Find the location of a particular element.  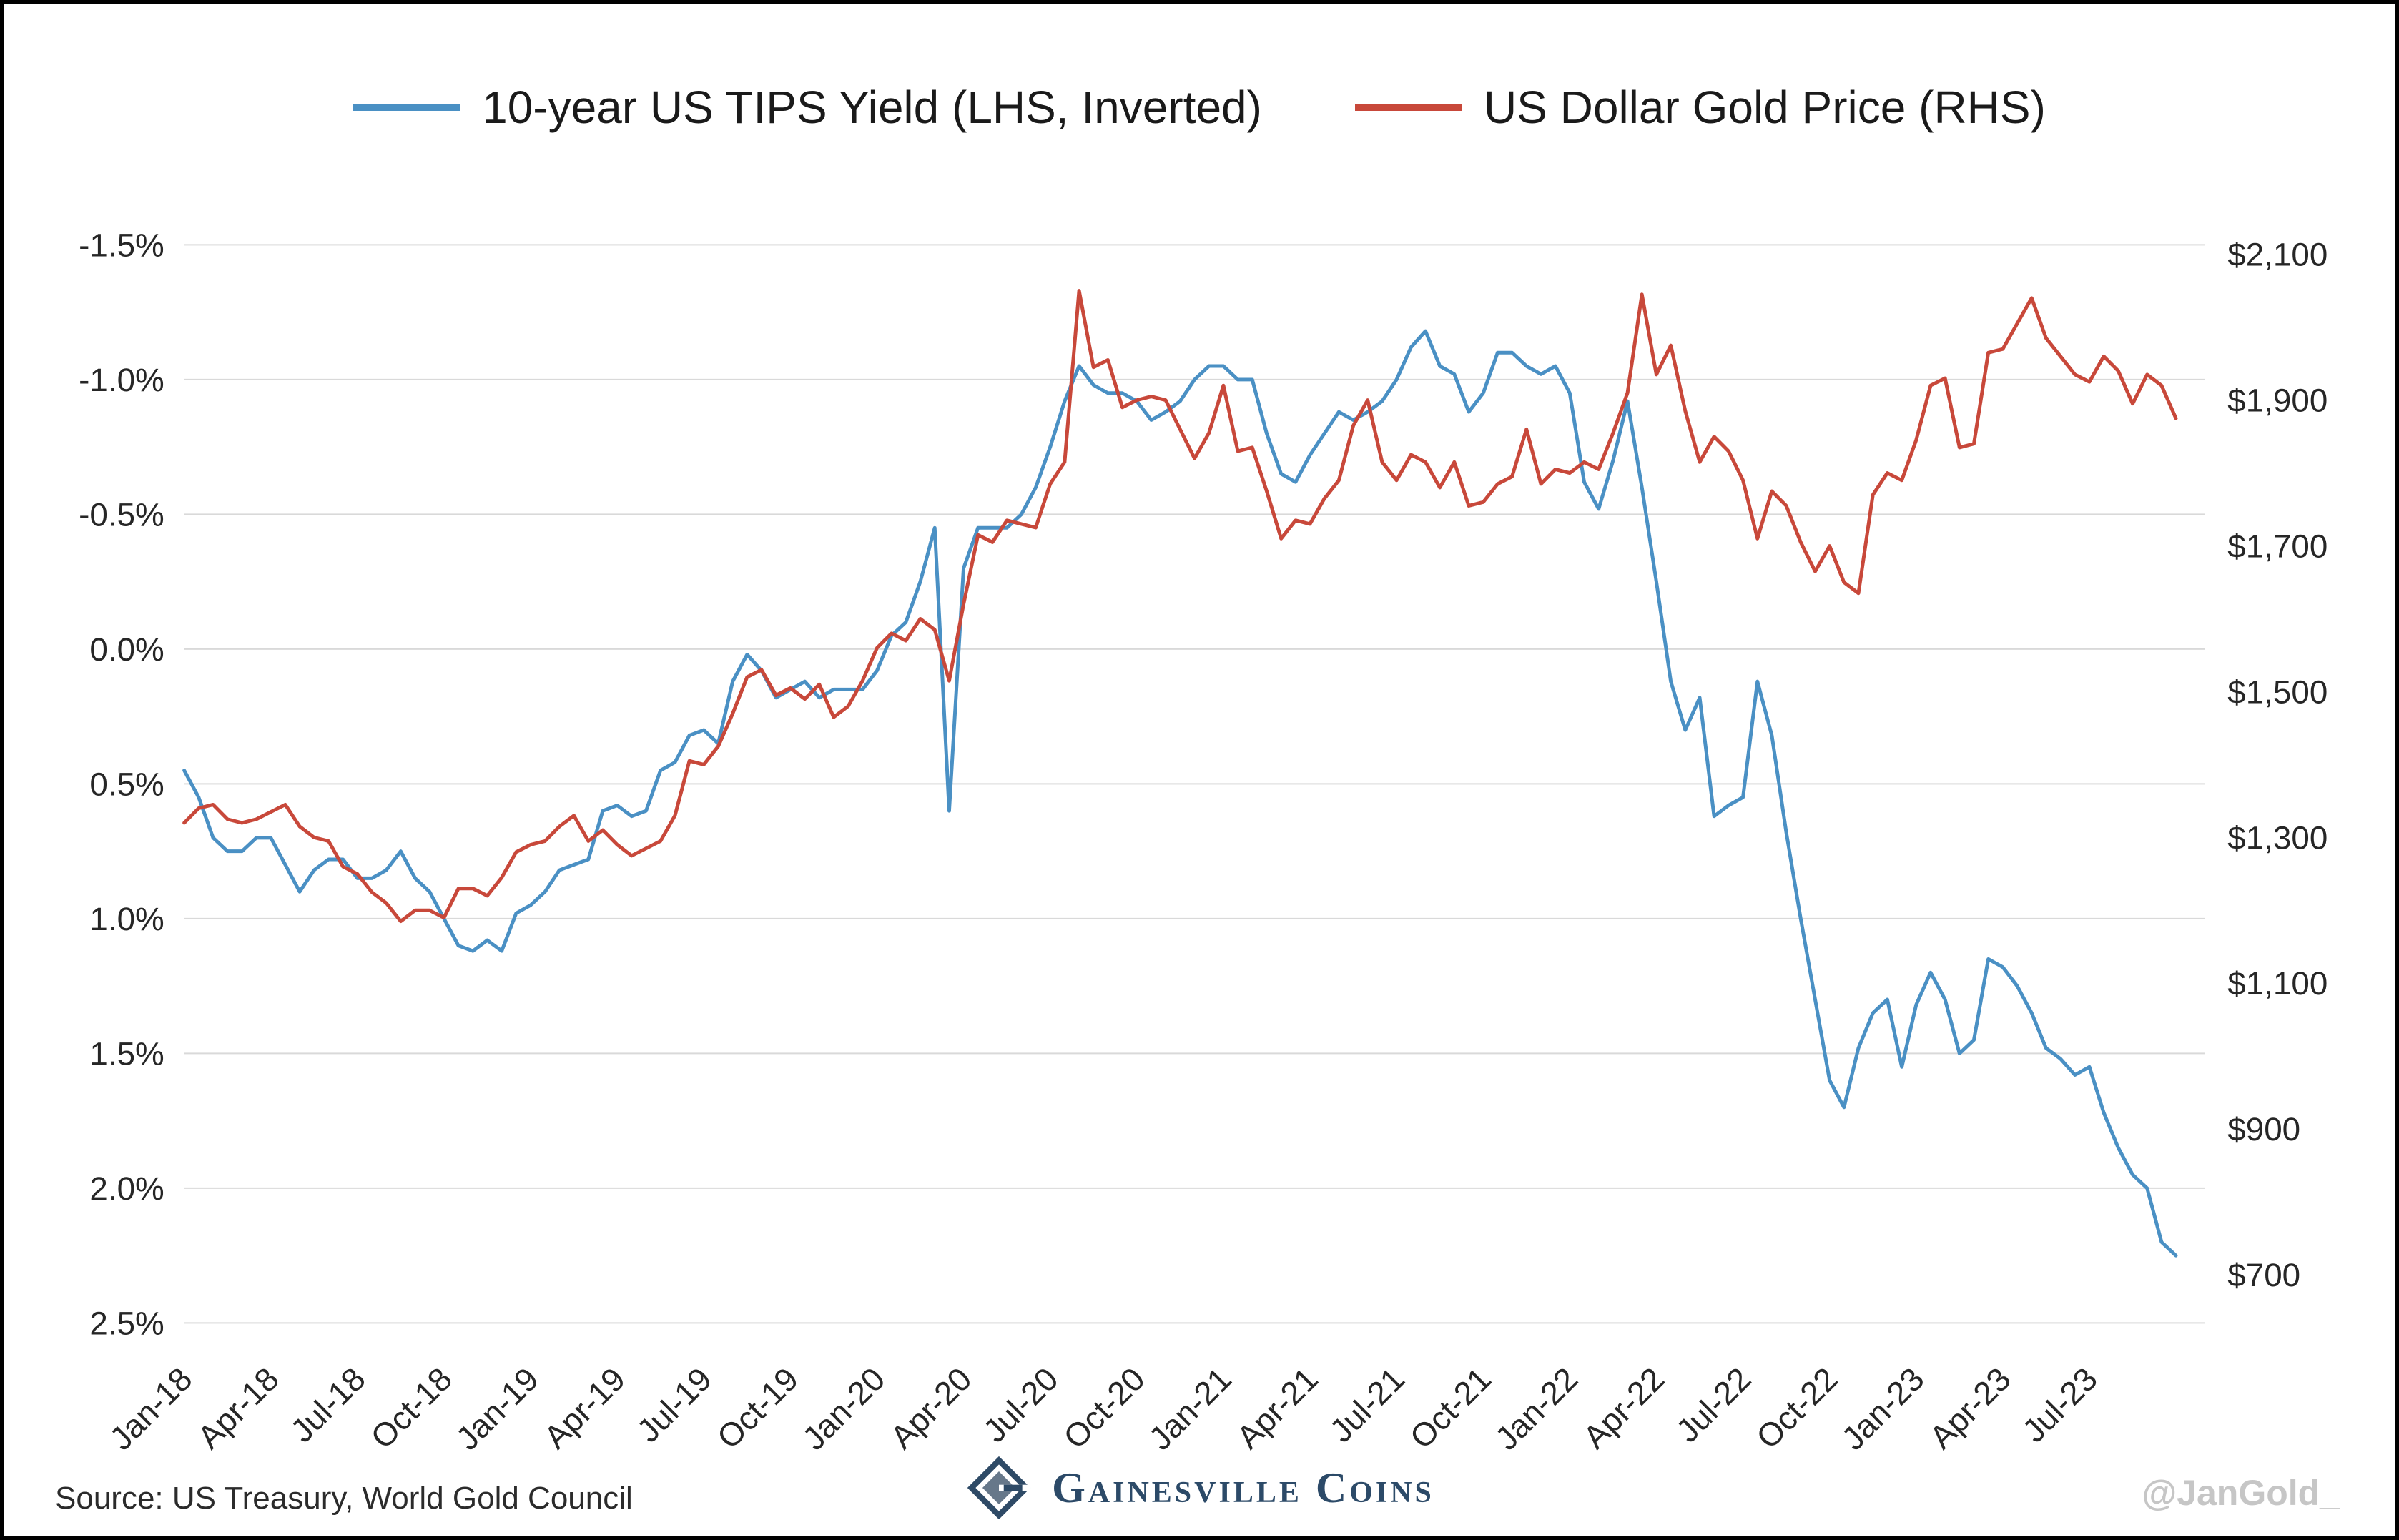

x-tick-label: Apr-23 is located at coordinates (1970, 1409).